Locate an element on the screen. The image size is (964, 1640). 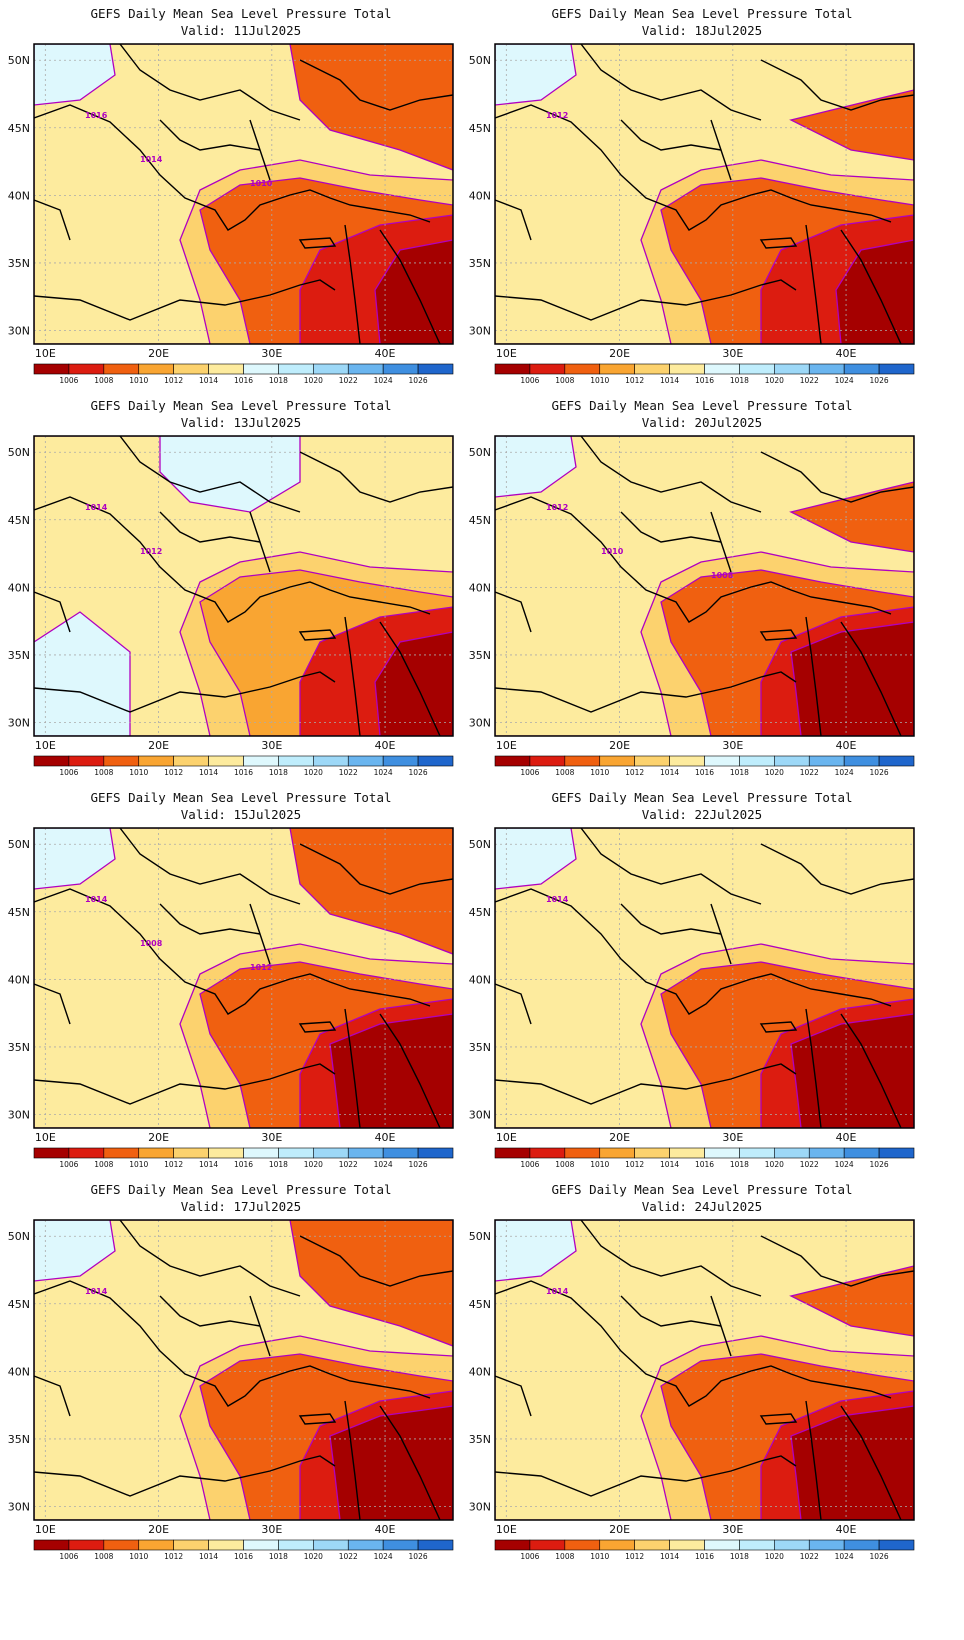
contour-label: 1016 is located at coordinates (96, 115).